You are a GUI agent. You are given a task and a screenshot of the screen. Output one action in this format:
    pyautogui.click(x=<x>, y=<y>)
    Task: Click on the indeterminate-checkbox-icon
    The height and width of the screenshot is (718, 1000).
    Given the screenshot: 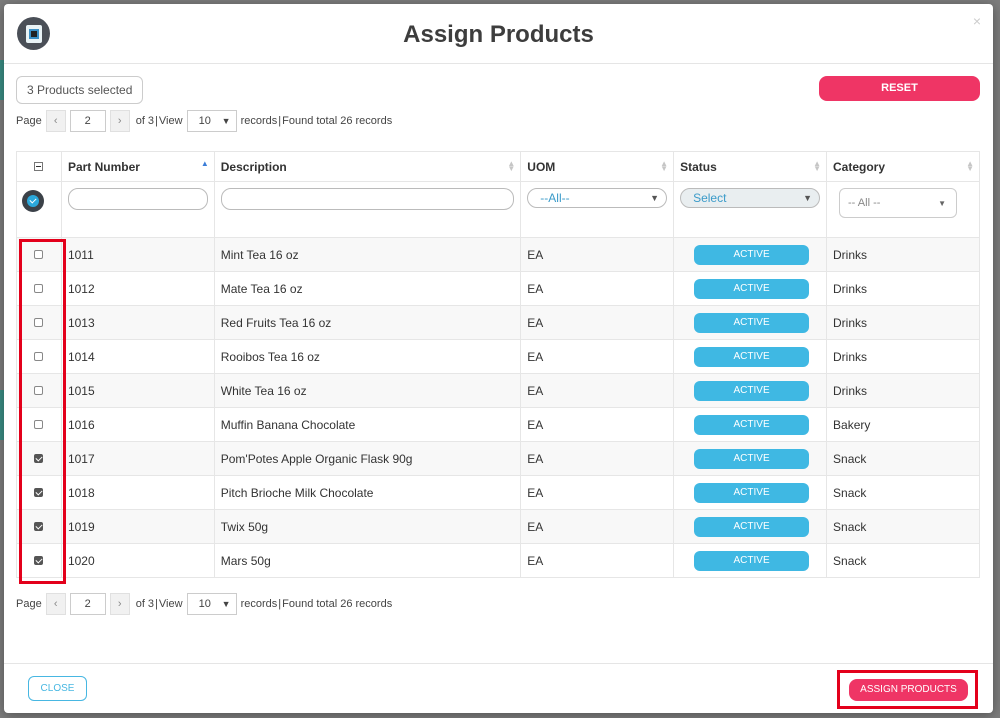 What is the action you would take?
    pyautogui.click(x=39, y=166)
    